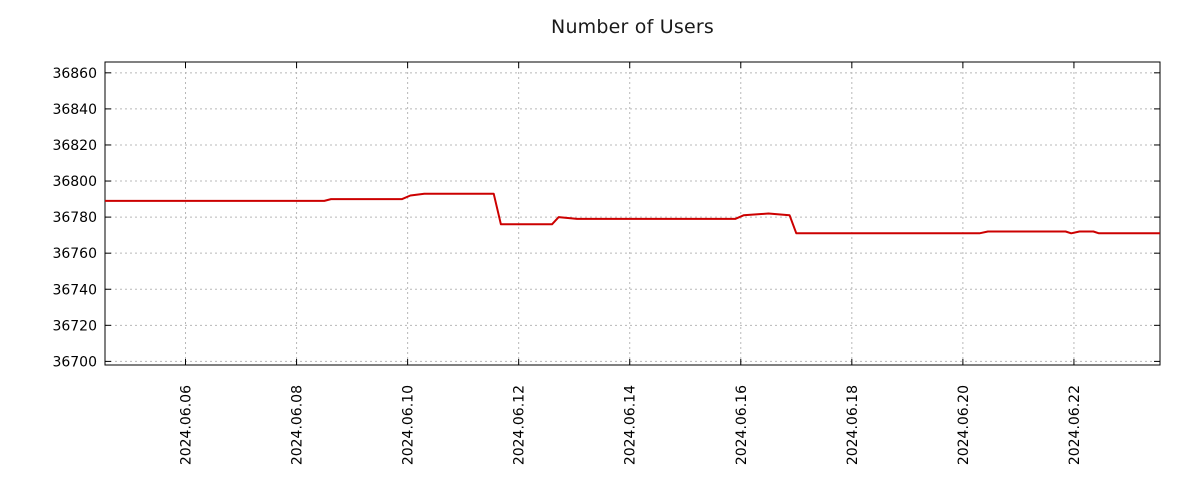 This screenshot has width=1200, height=500. Describe the element at coordinates (74, 362) in the screenshot. I see `y-tick-label: 36700` at that location.